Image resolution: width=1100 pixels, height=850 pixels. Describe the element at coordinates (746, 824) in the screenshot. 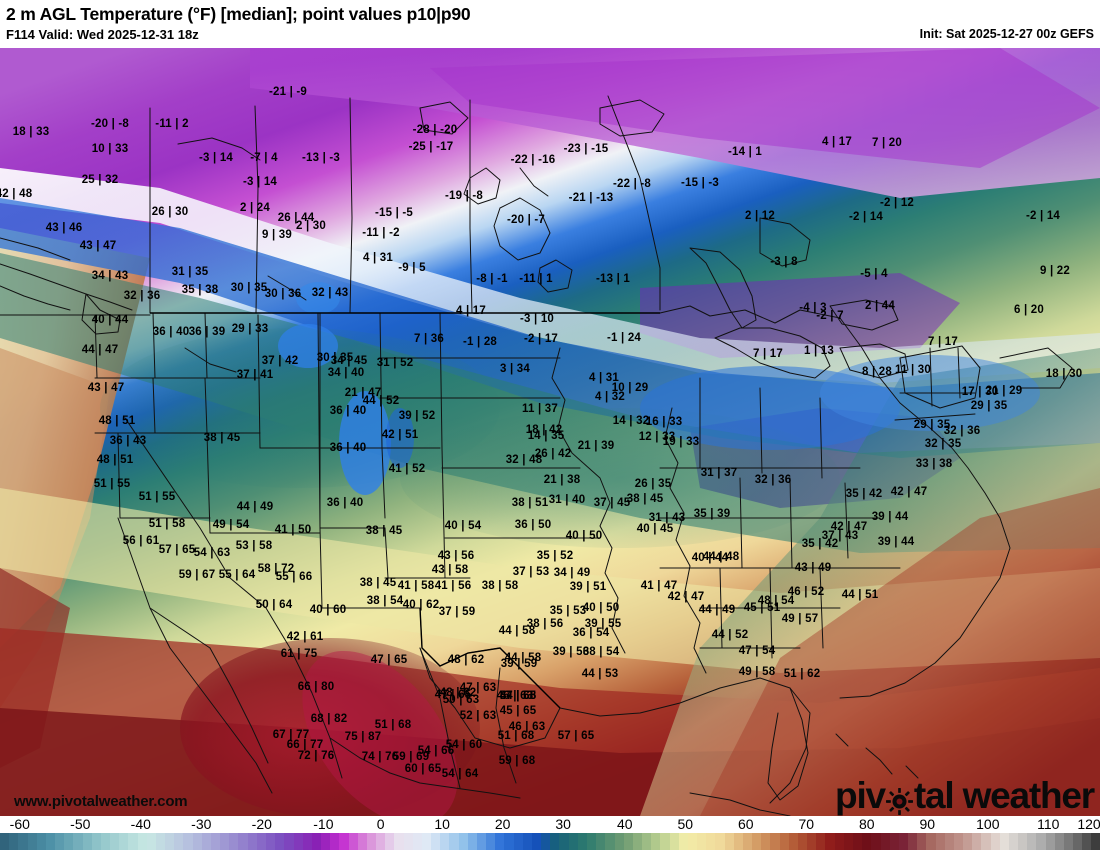

I see `colorbar-tick: 60` at that location.